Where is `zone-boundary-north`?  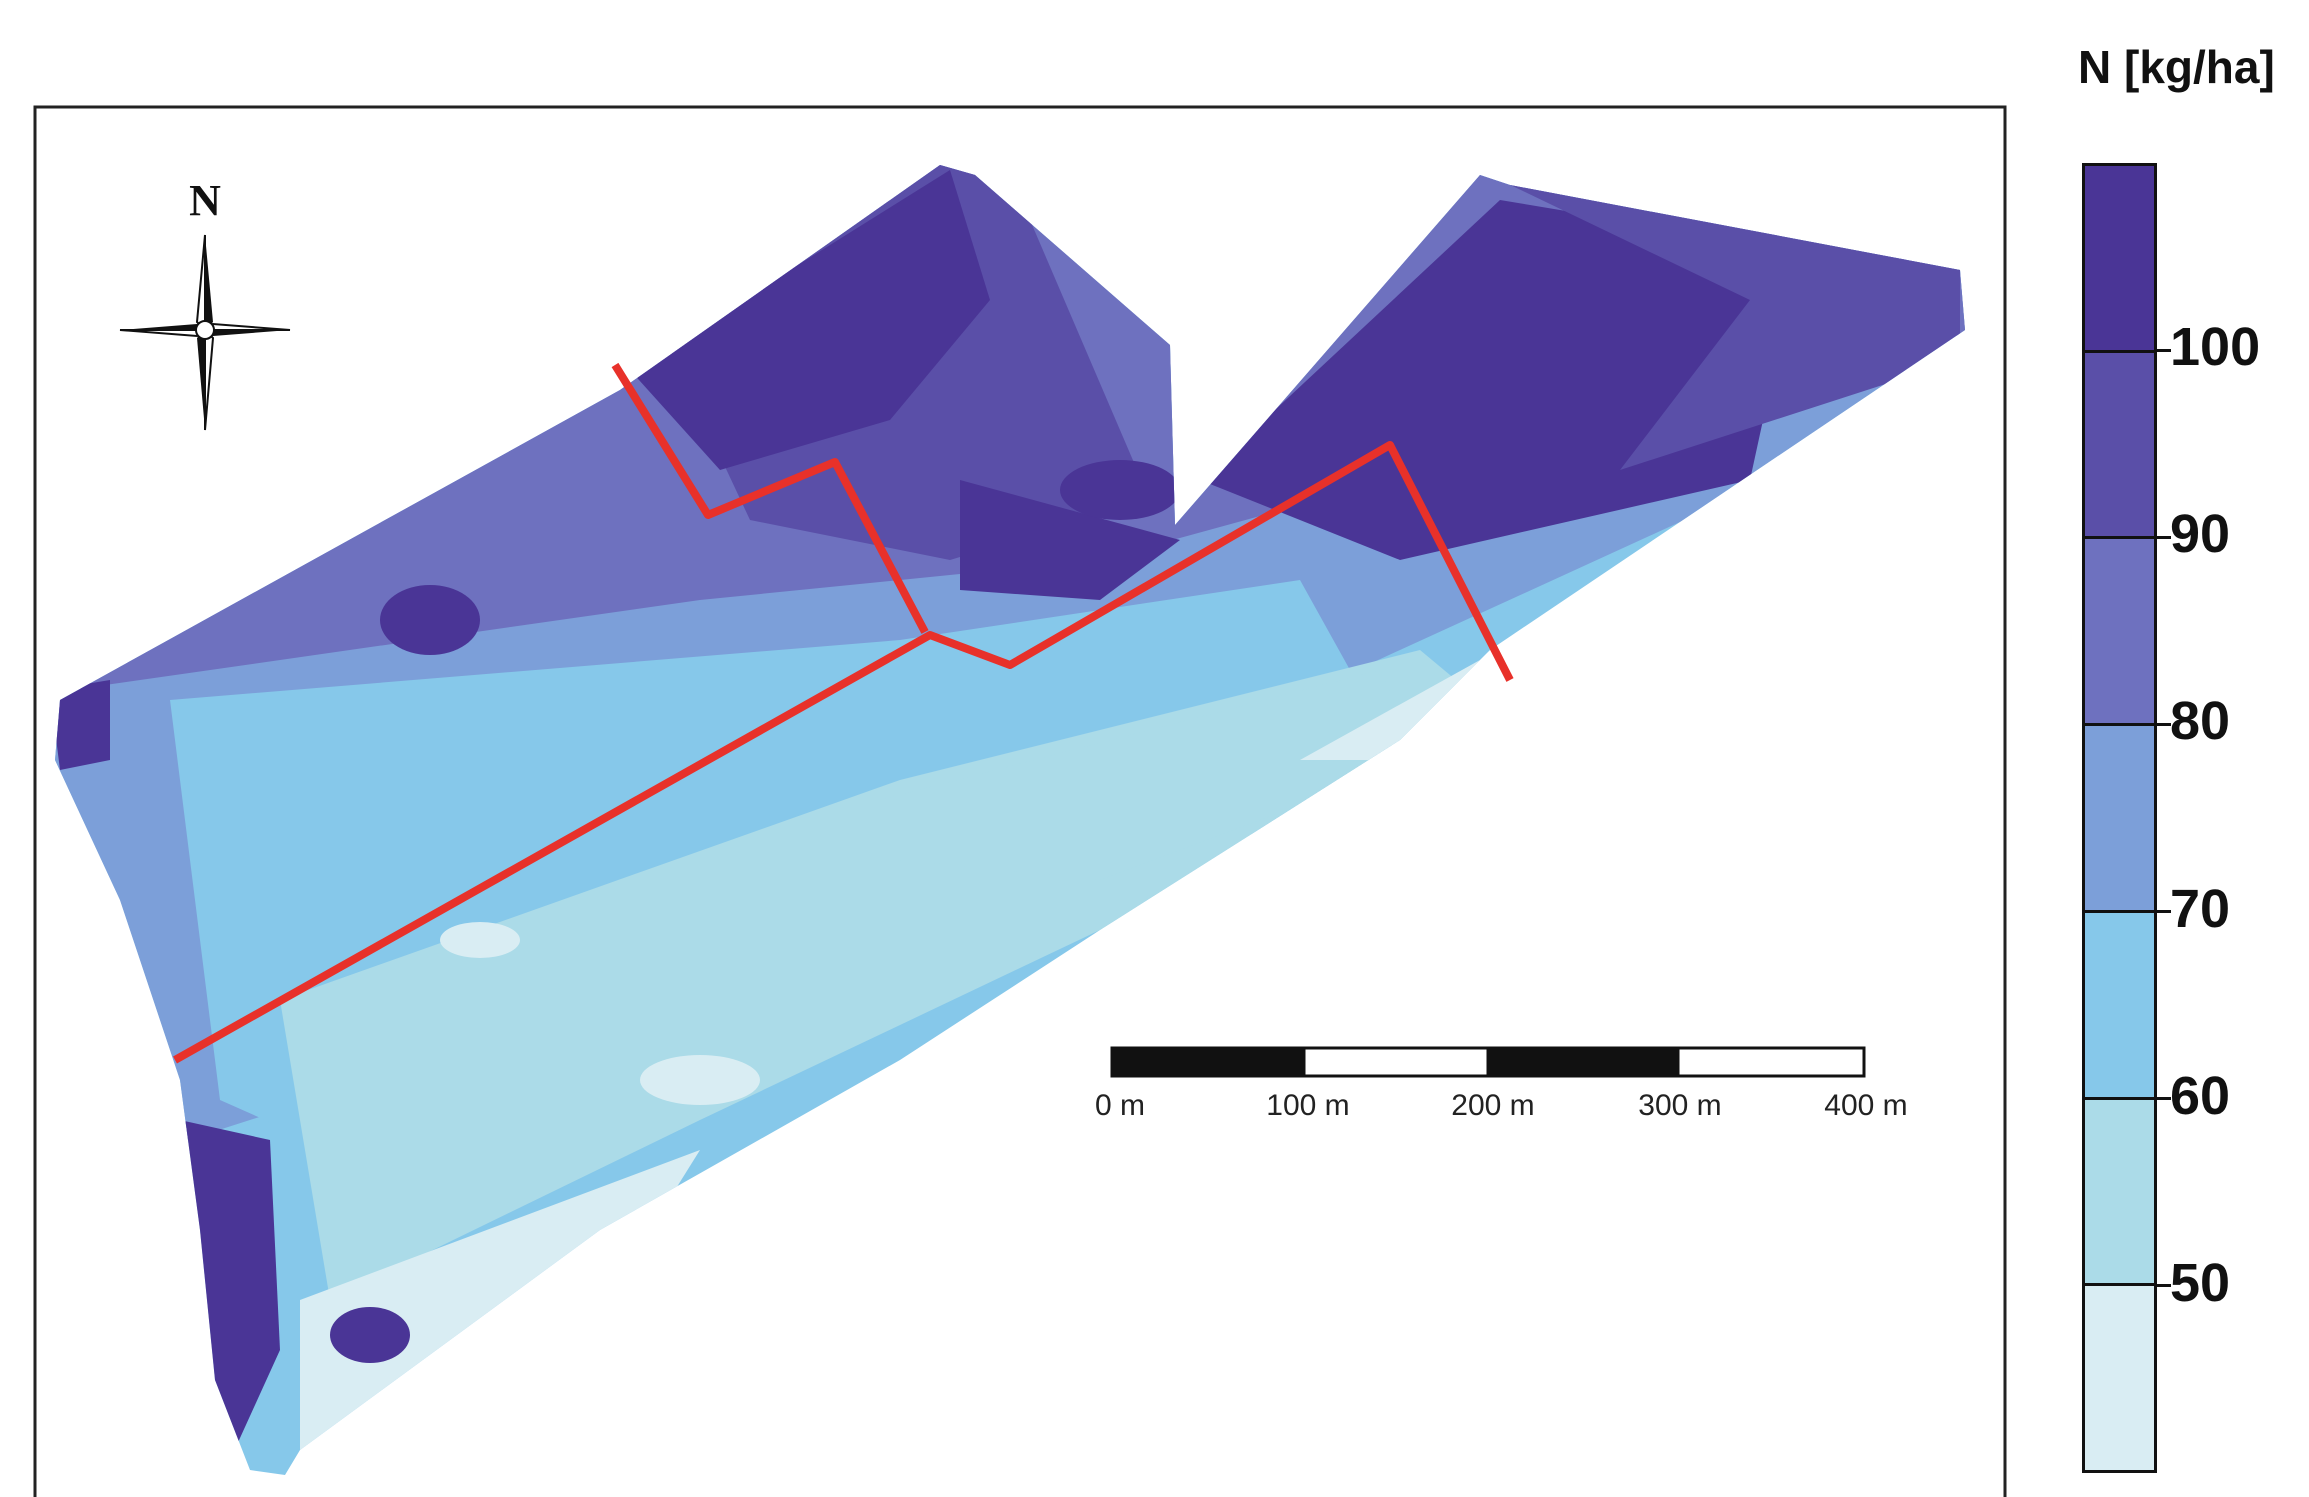 zone-boundary-north is located at coordinates (770, 498).